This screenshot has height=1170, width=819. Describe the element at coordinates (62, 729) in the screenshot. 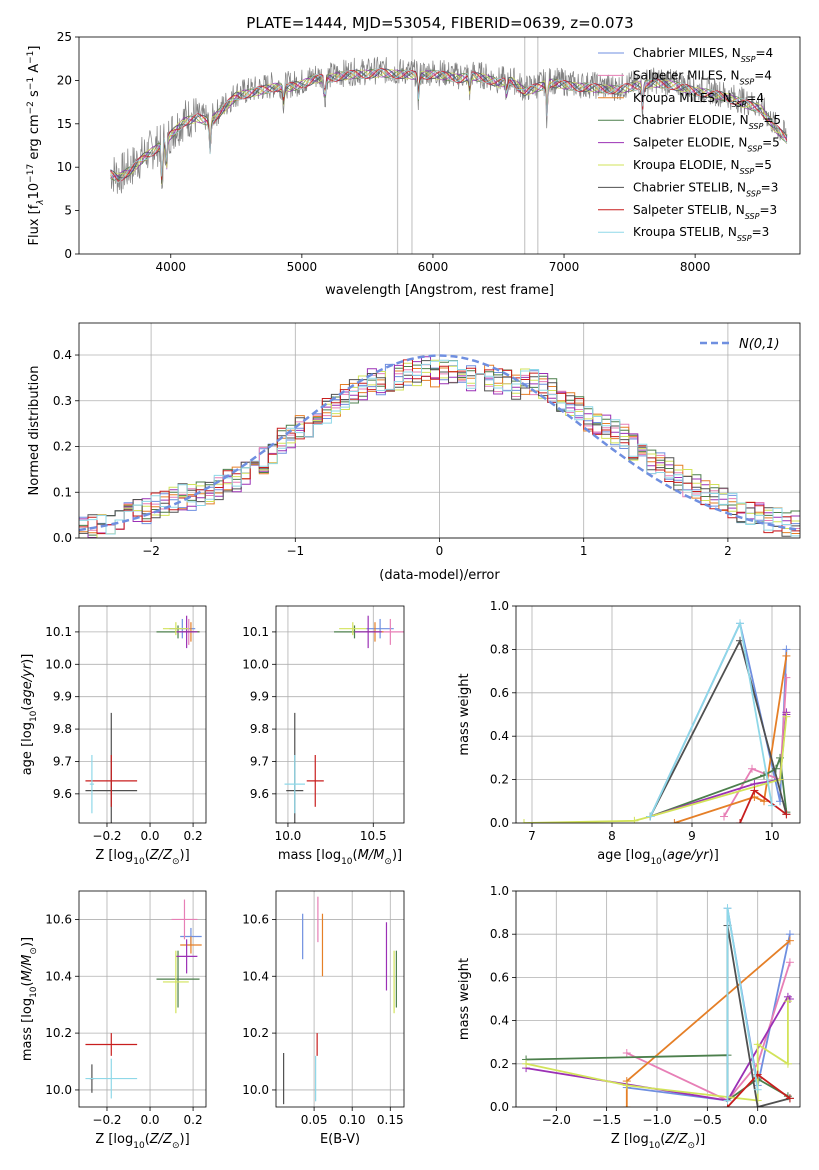

I see `y-tick-label: 9.8` at that location.